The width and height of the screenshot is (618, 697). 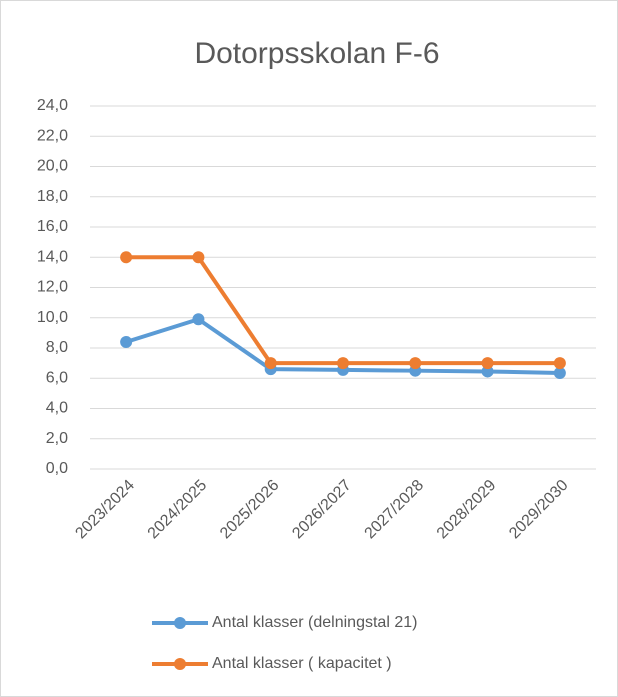 What do you see at coordinates (57, 438) in the screenshot?
I see `y-tick-label: 2,0` at bounding box center [57, 438].